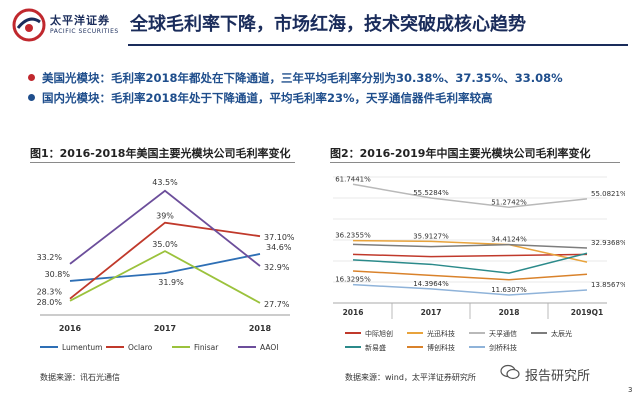 The width and height of the screenshot is (640, 400). I want to click on bullet-key: 美国光模块：, so click(76, 78).